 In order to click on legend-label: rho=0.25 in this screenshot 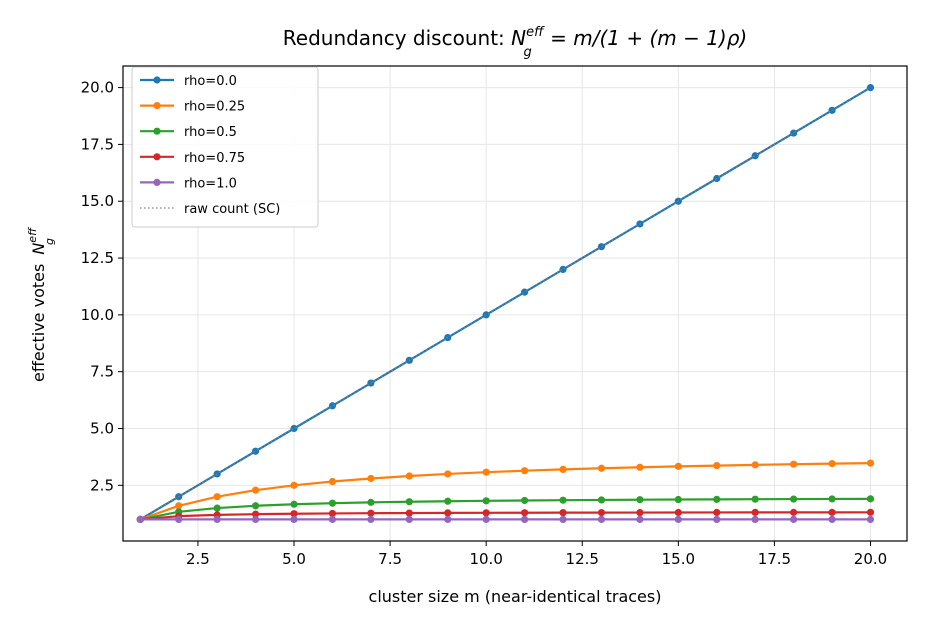, I will do `click(214, 107)`.